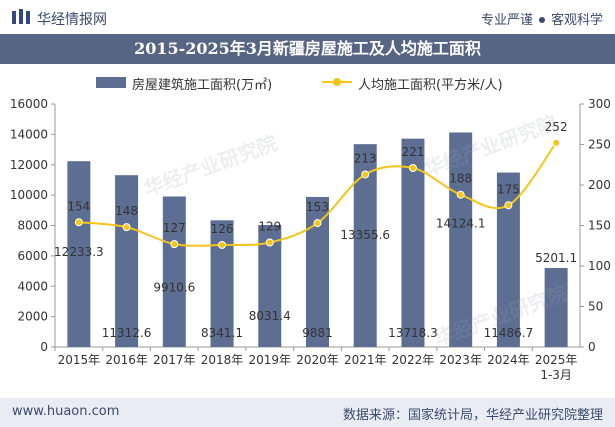 This screenshot has height=427, width=615. I want to click on line-value-label: 154, so click(78, 206).